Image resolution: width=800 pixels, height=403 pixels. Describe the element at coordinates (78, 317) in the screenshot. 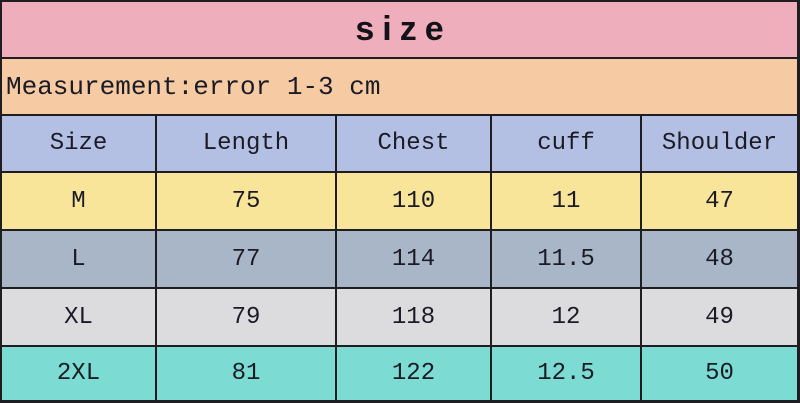

I see `cell-xl-size: XL` at that location.